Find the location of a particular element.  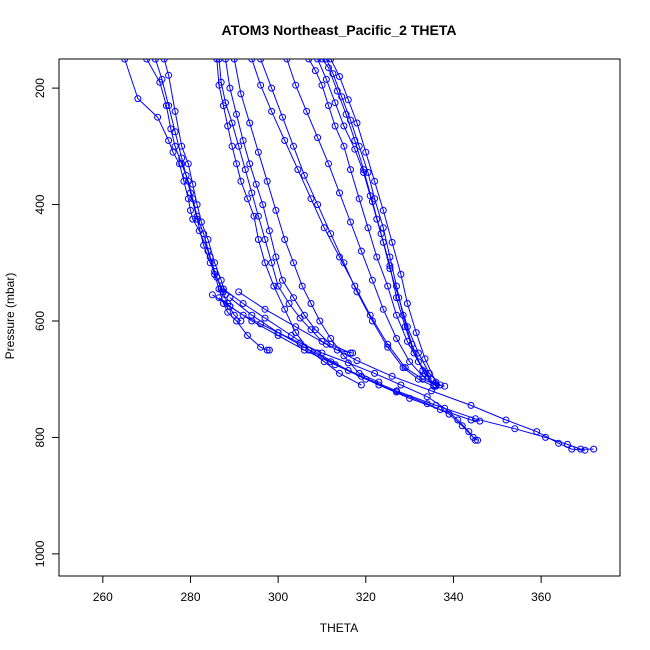

y-tick-label: 400 is located at coordinates (40, 204).